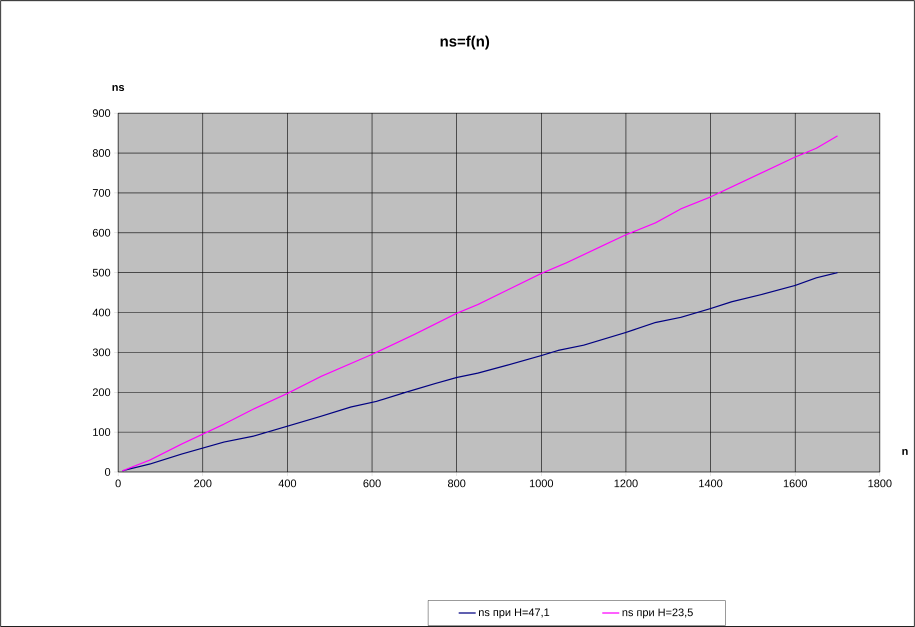 This screenshot has height=627, width=915. Describe the element at coordinates (465, 43) in the screenshot. I see `chart-title: ns=f(n)` at that location.